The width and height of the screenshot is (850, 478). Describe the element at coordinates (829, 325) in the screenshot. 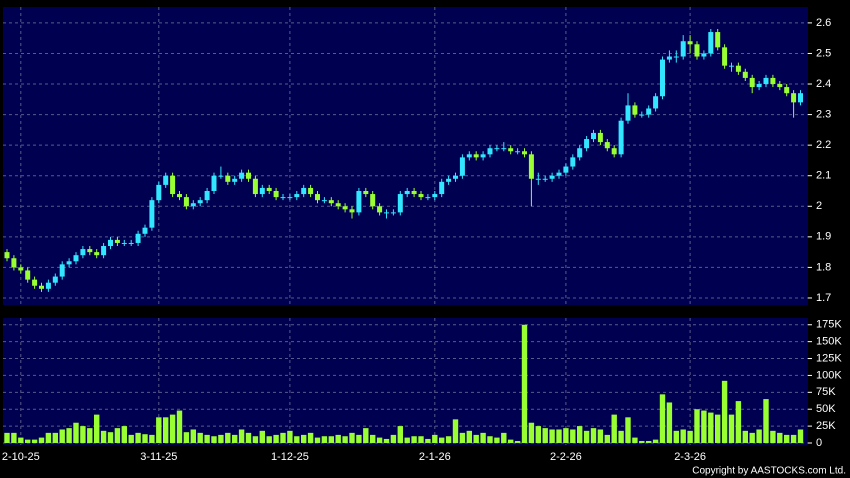

I see `y-tick-label: 175K` at that location.